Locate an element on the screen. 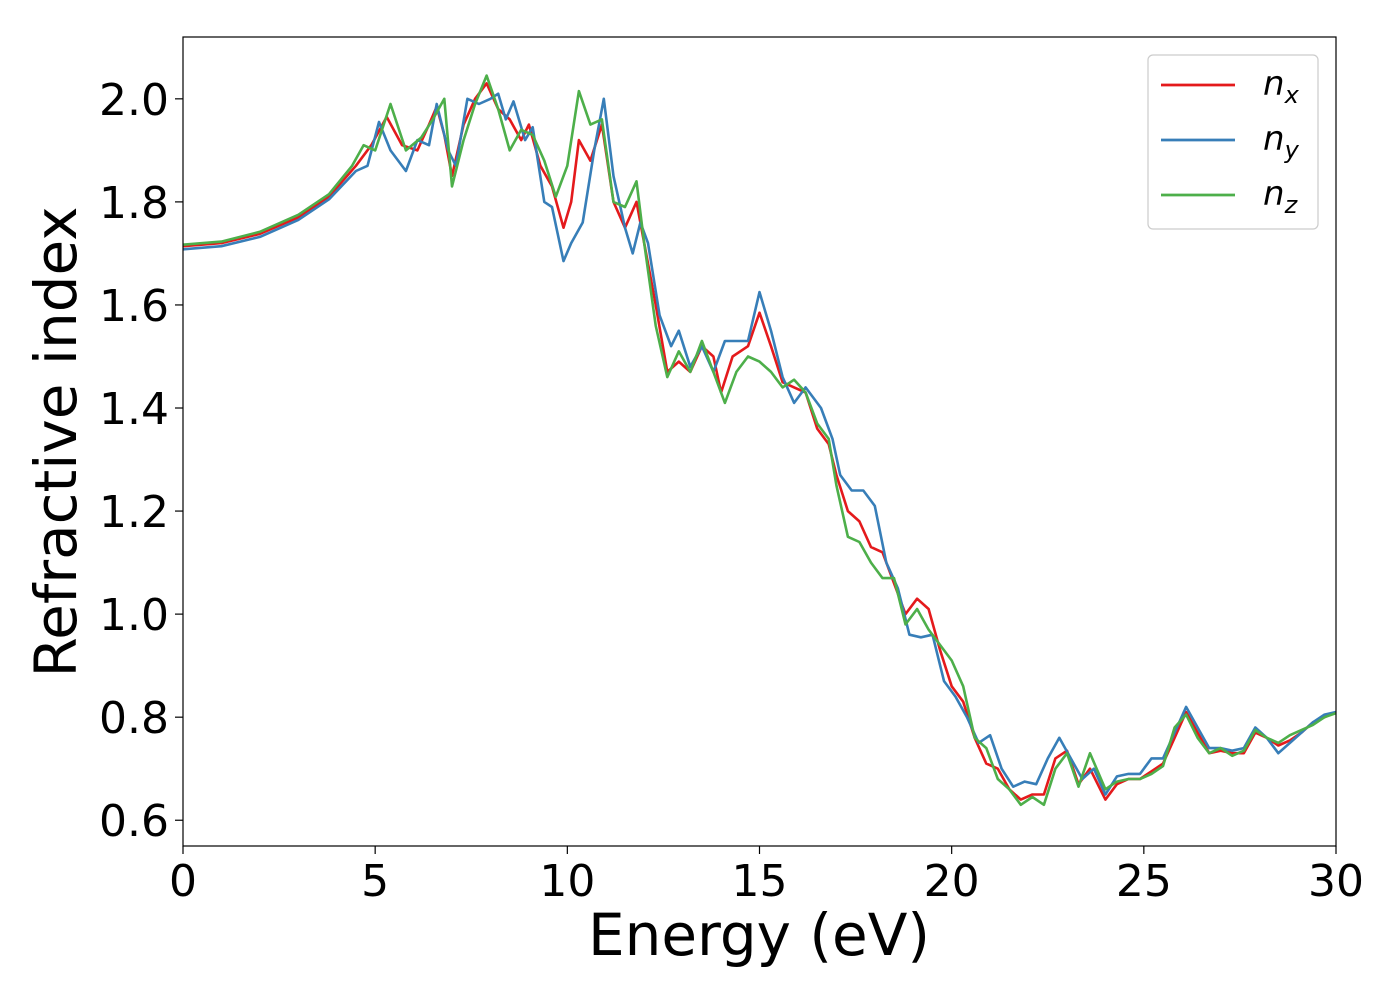 The height and width of the screenshot is (1000, 1400). legend-box is located at coordinates (1233, 142).